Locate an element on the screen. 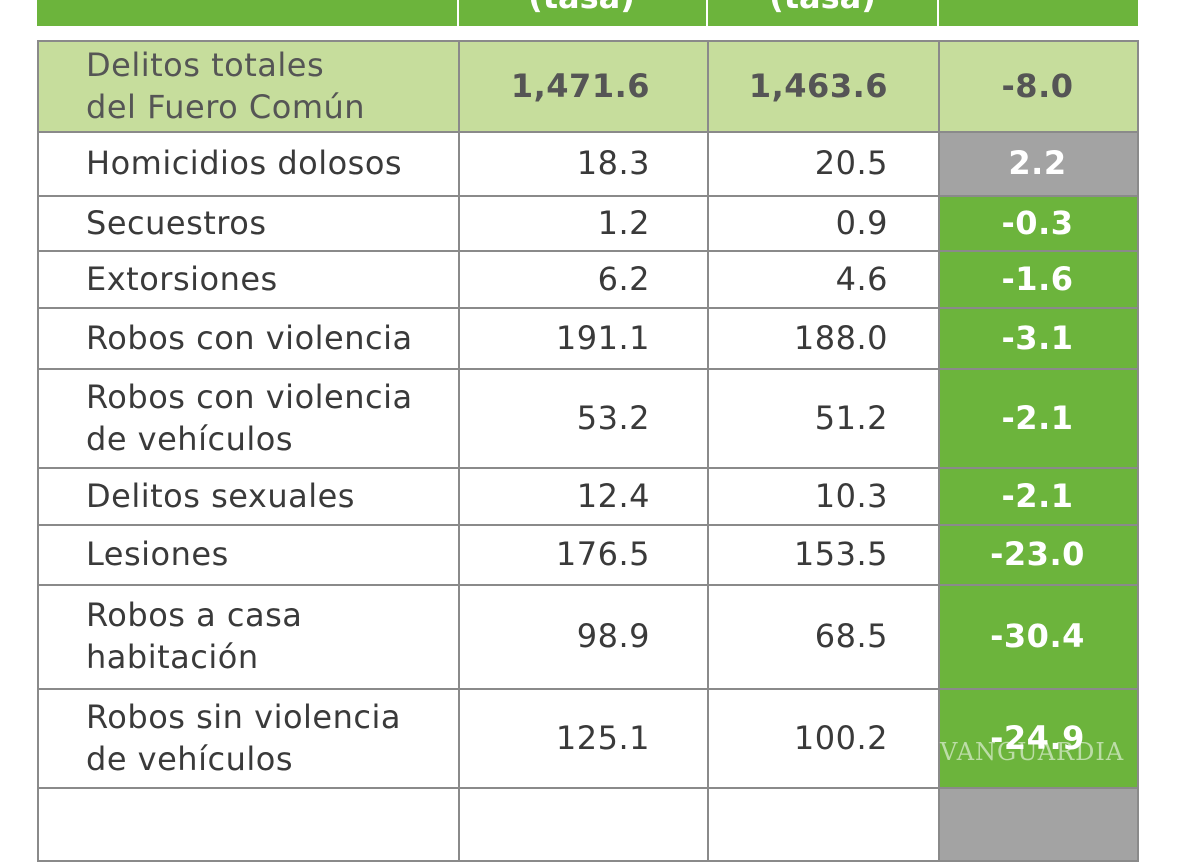 This screenshot has width=1200, height=862. row-label: Robos sin violencia is located at coordinates (243, 716).